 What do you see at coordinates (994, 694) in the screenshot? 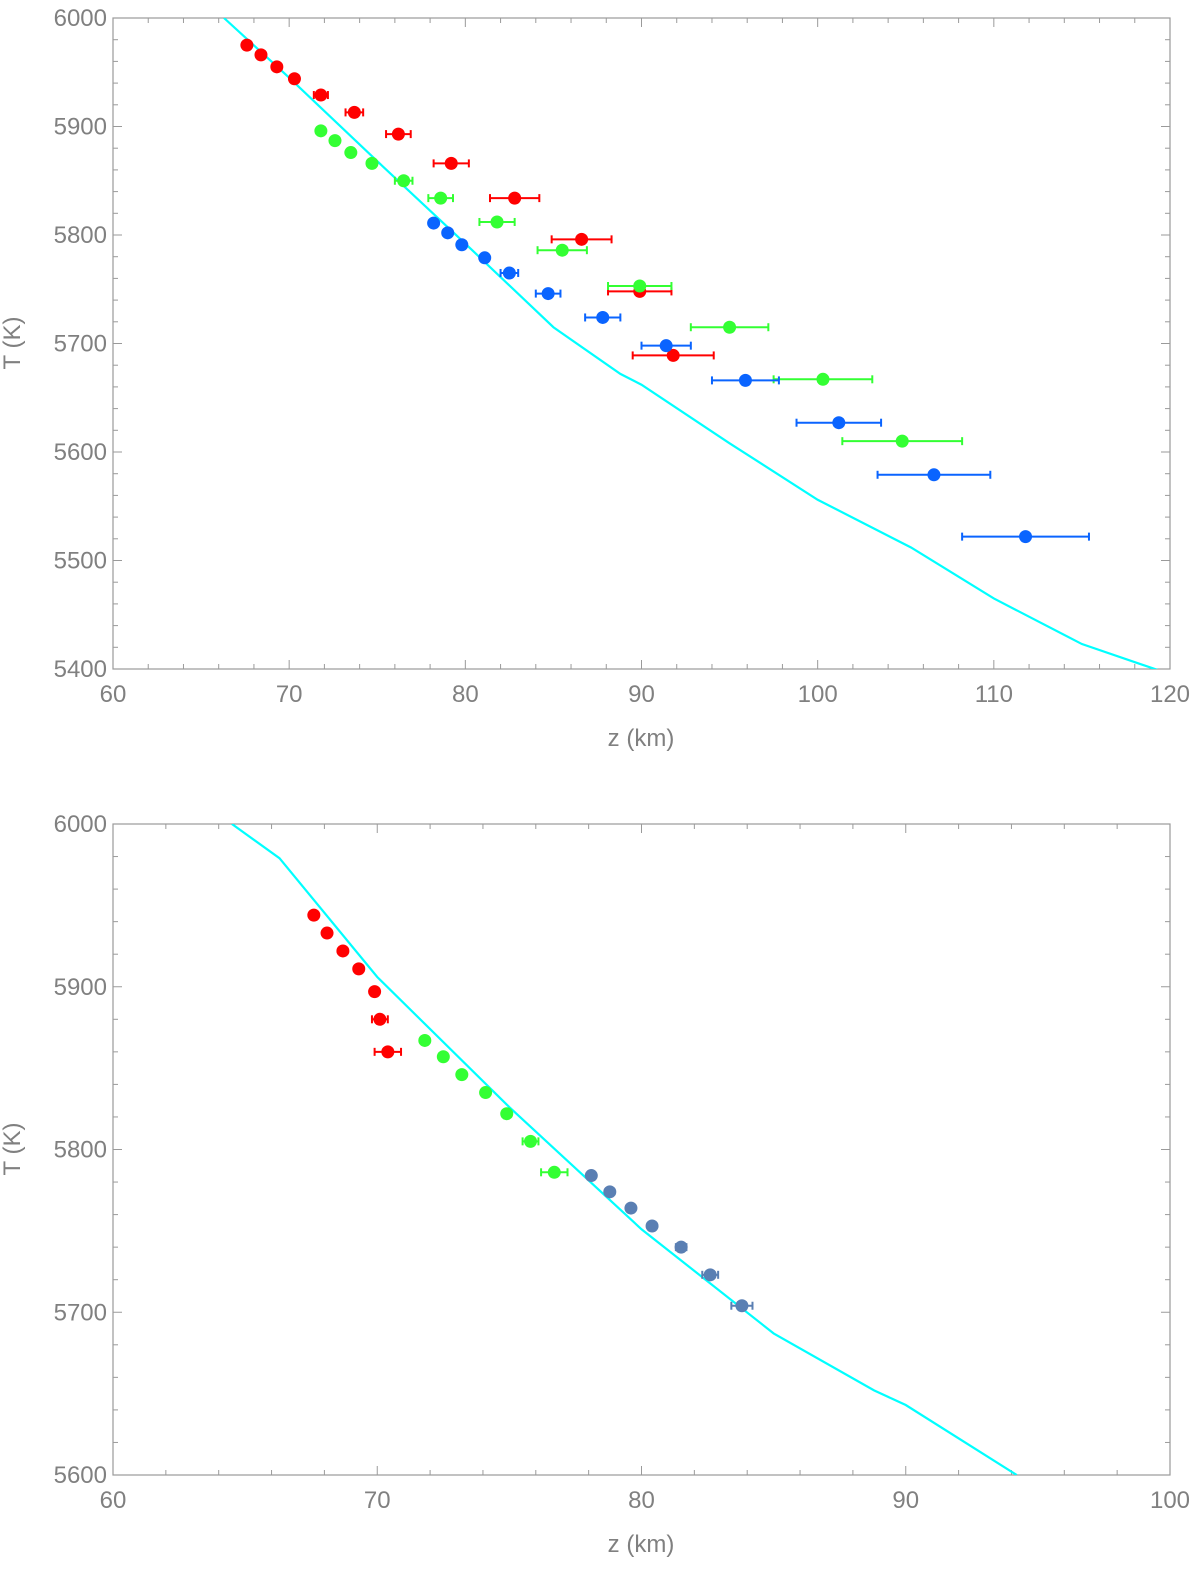
I see `x-tick-label: 110` at bounding box center [994, 694].